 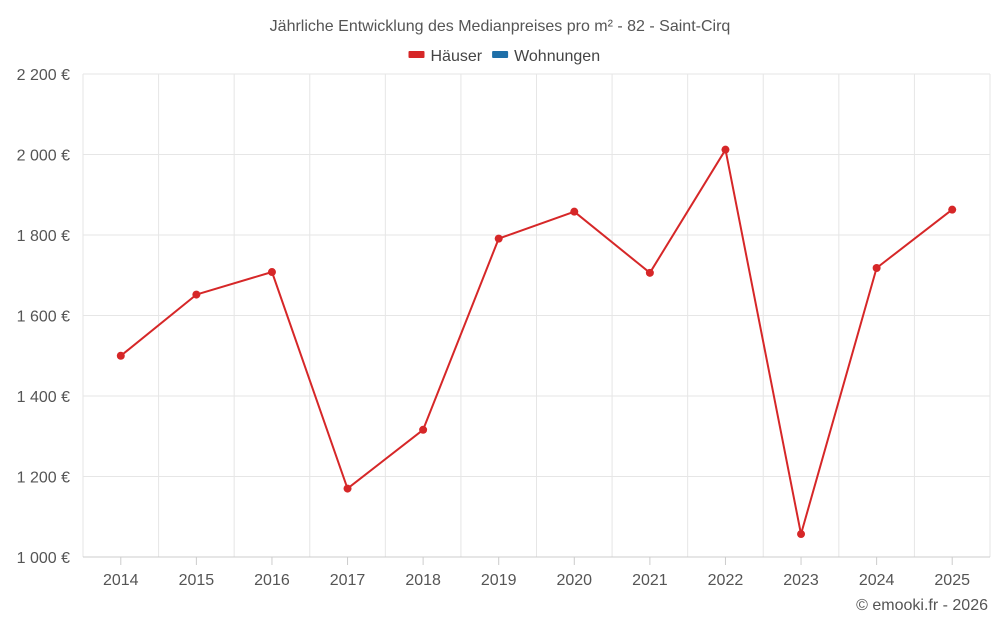 I want to click on y-tick-label: 1 000 €, so click(x=43, y=558).